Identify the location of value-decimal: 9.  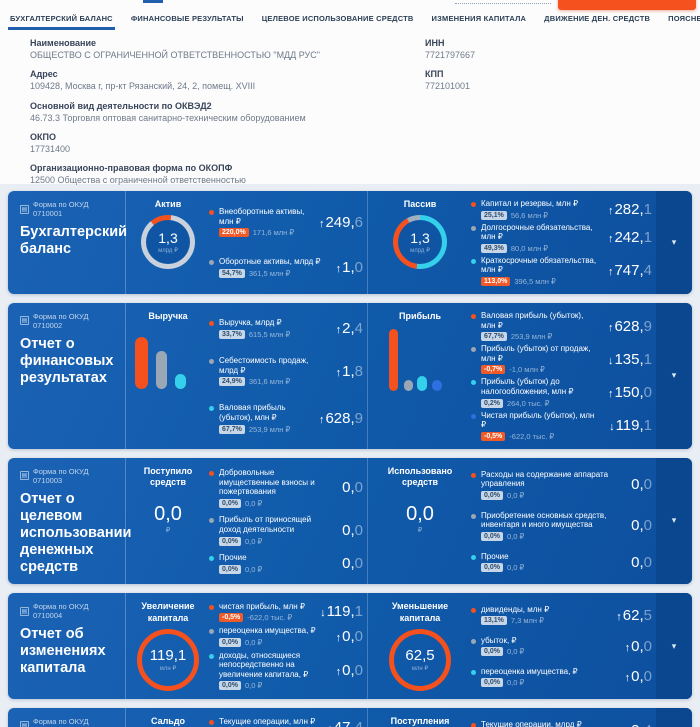
(647, 326).